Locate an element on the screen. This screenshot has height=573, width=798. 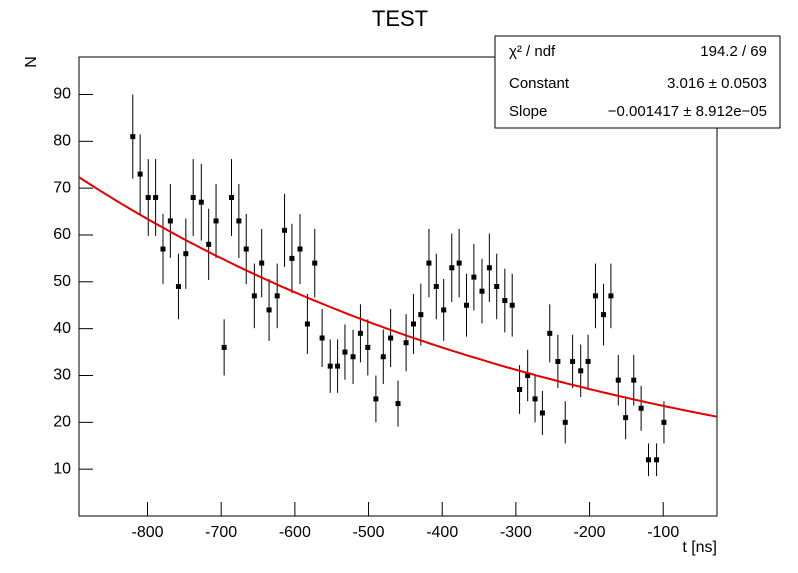
x-axis-label: t [ns] is located at coordinates (699, 547).